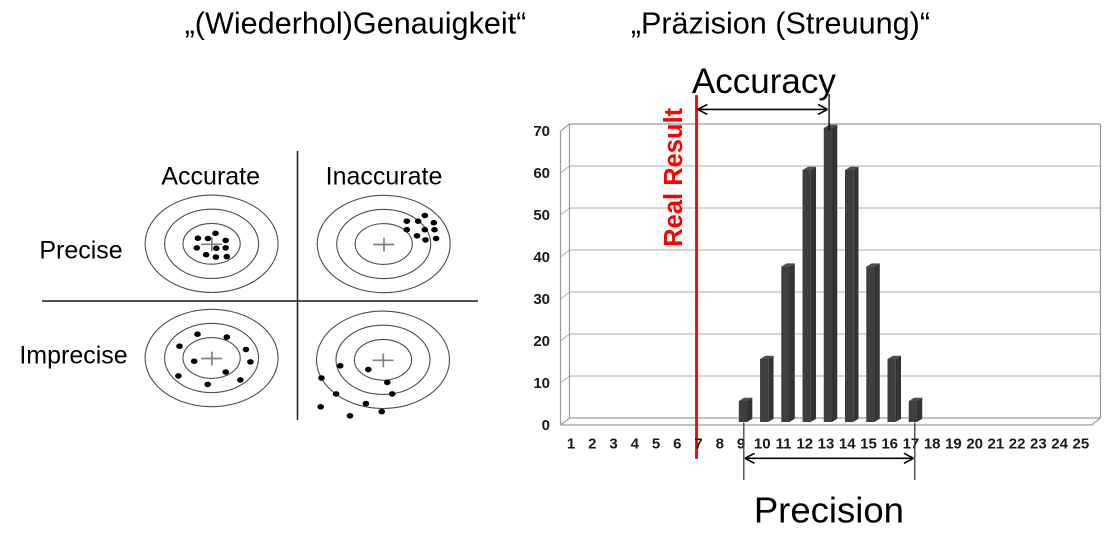 The width and height of the screenshot is (1120, 538). I want to click on svg-text: „Präzision (Streuung)“, so click(780, 23).